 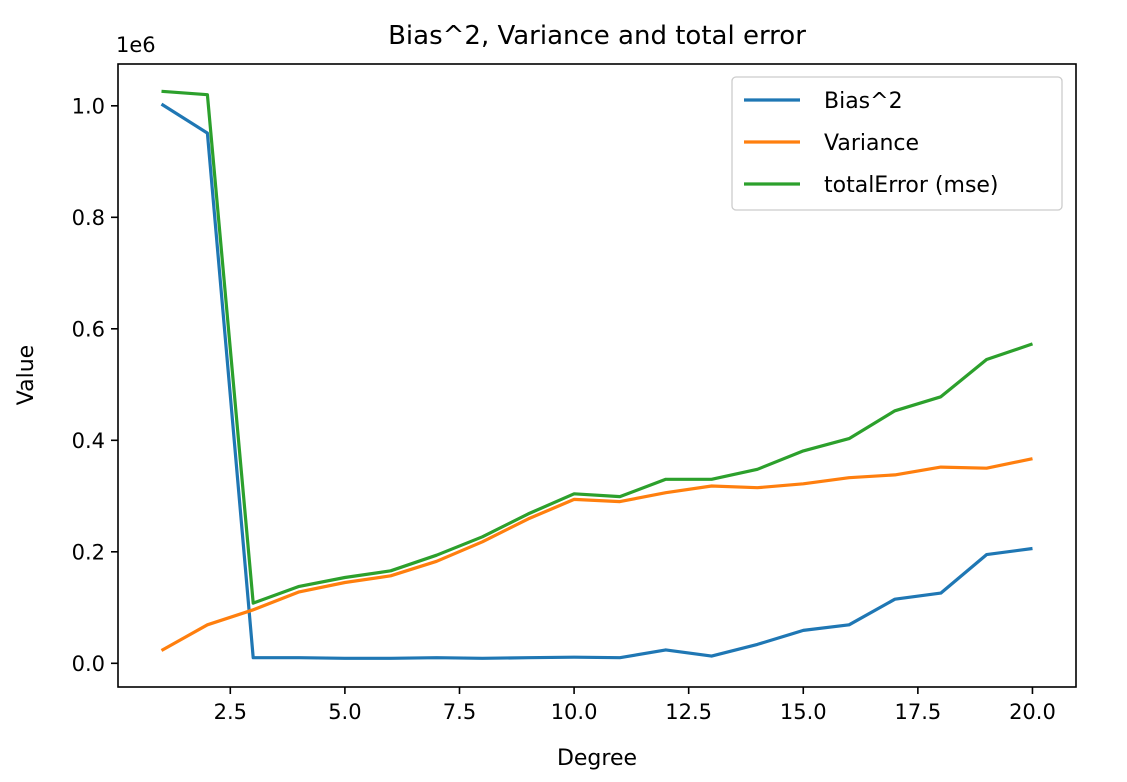 I want to click on y-tick-label: 1.0, so click(x=88, y=106).